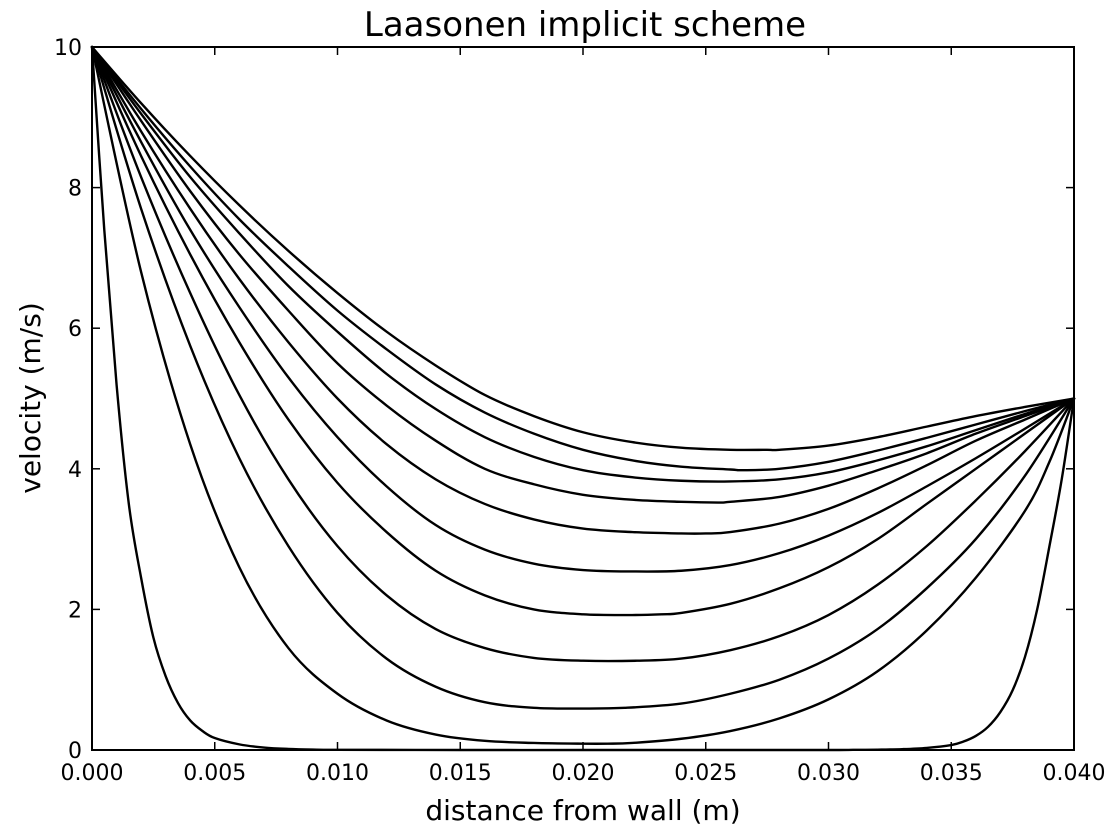  What do you see at coordinates (75, 329) in the screenshot?
I see `y-tick-label: 6` at bounding box center [75, 329].